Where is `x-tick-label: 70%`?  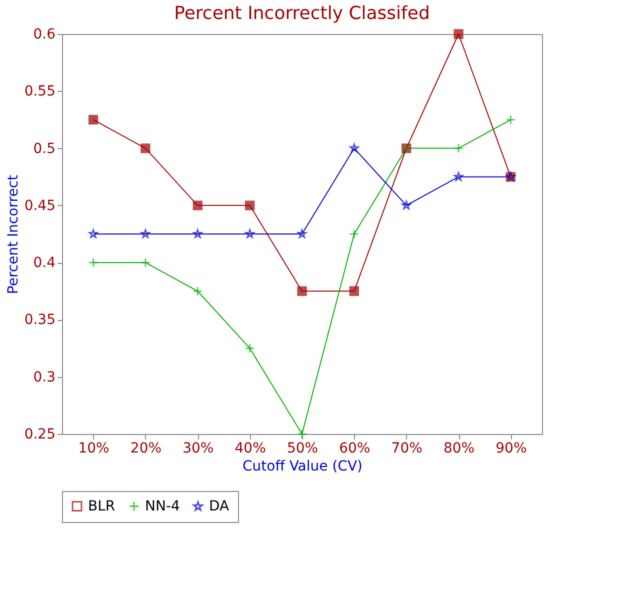
x-tick-label: 70% is located at coordinates (406, 448).